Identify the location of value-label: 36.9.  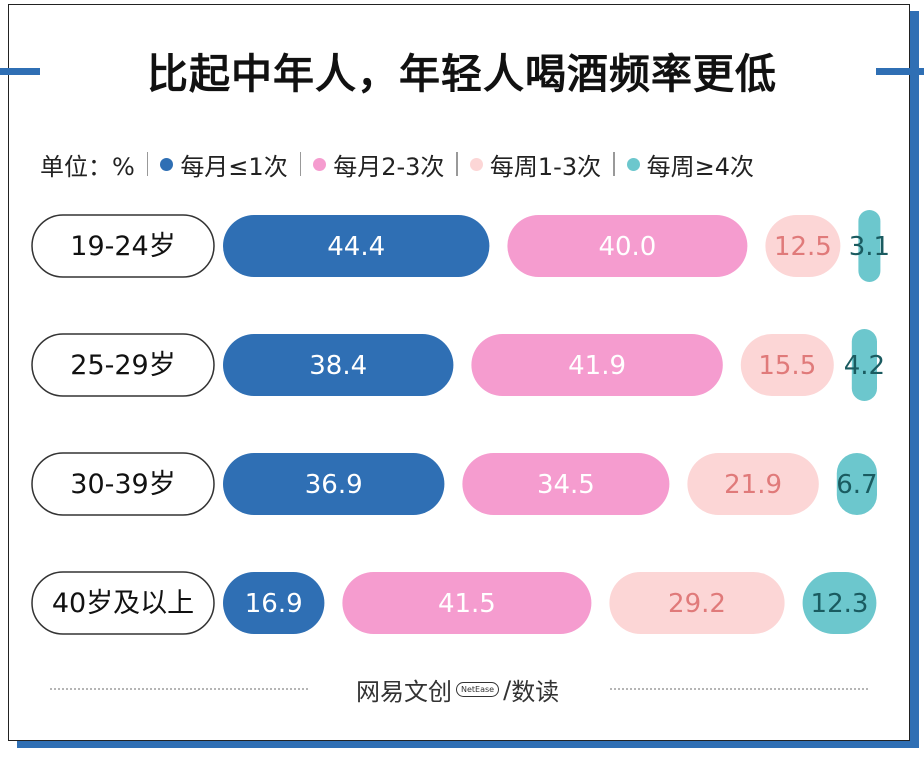
(334, 485).